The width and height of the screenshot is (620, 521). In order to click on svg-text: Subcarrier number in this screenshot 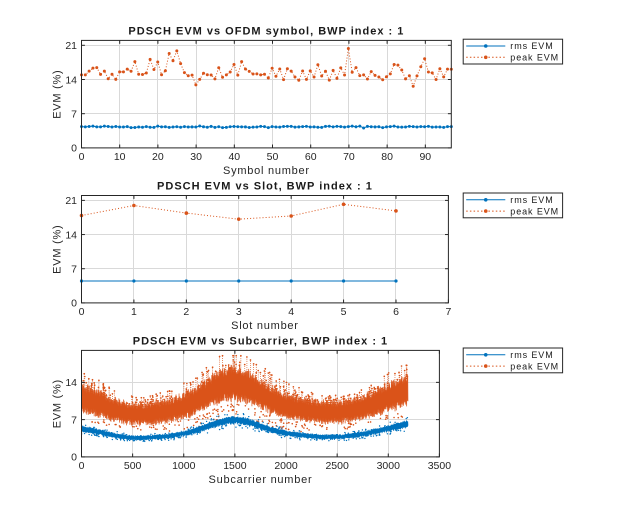, I will do `click(261, 480)`.